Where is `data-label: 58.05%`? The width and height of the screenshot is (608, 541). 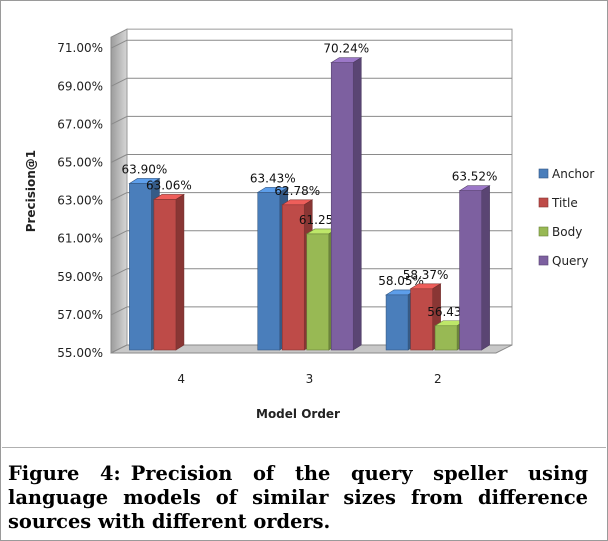
data-label: 58.05% is located at coordinates (401, 281).